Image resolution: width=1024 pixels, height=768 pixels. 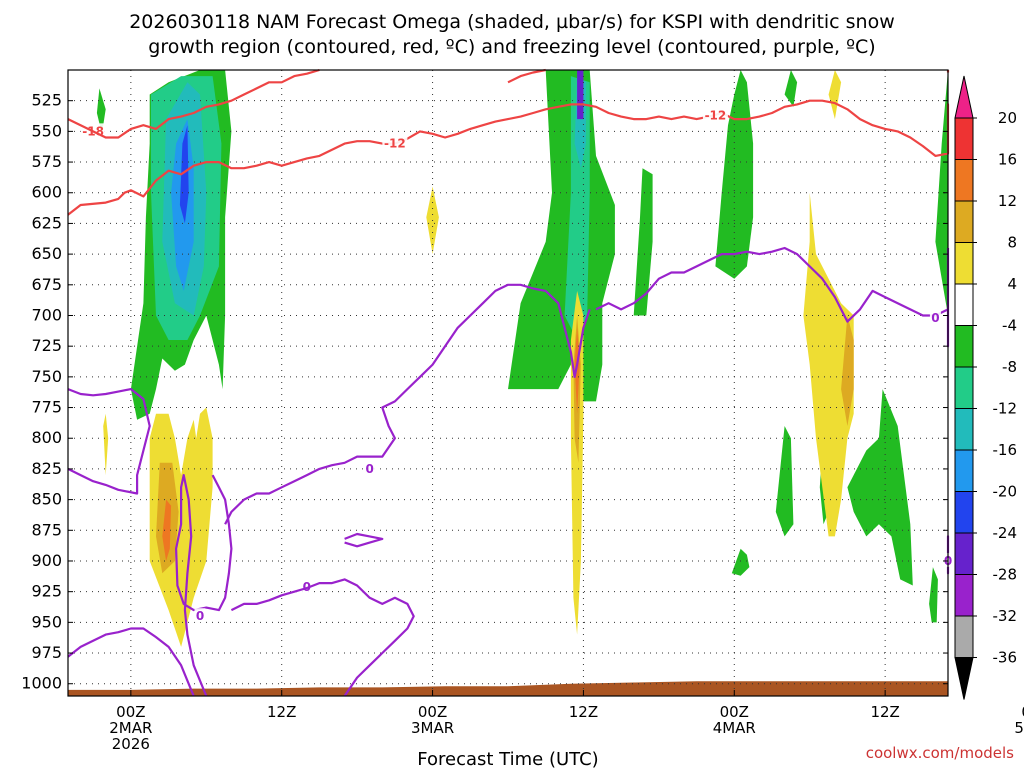 I want to click on colorbar-label-0: 20, so click(x=1007, y=118).